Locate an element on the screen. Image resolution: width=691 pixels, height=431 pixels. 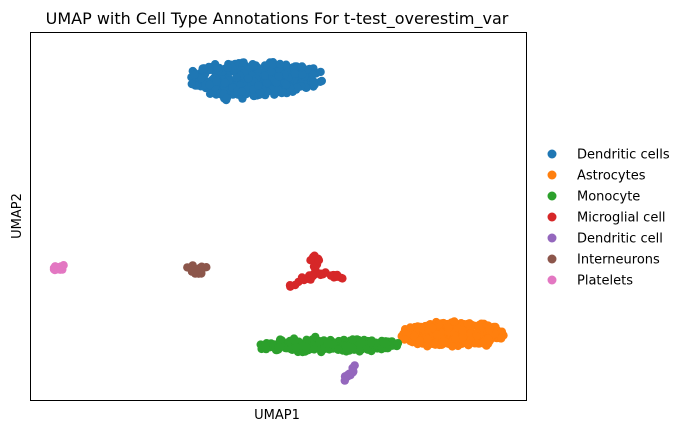
legend-label: Platelets is located at coordinates (605, 281).